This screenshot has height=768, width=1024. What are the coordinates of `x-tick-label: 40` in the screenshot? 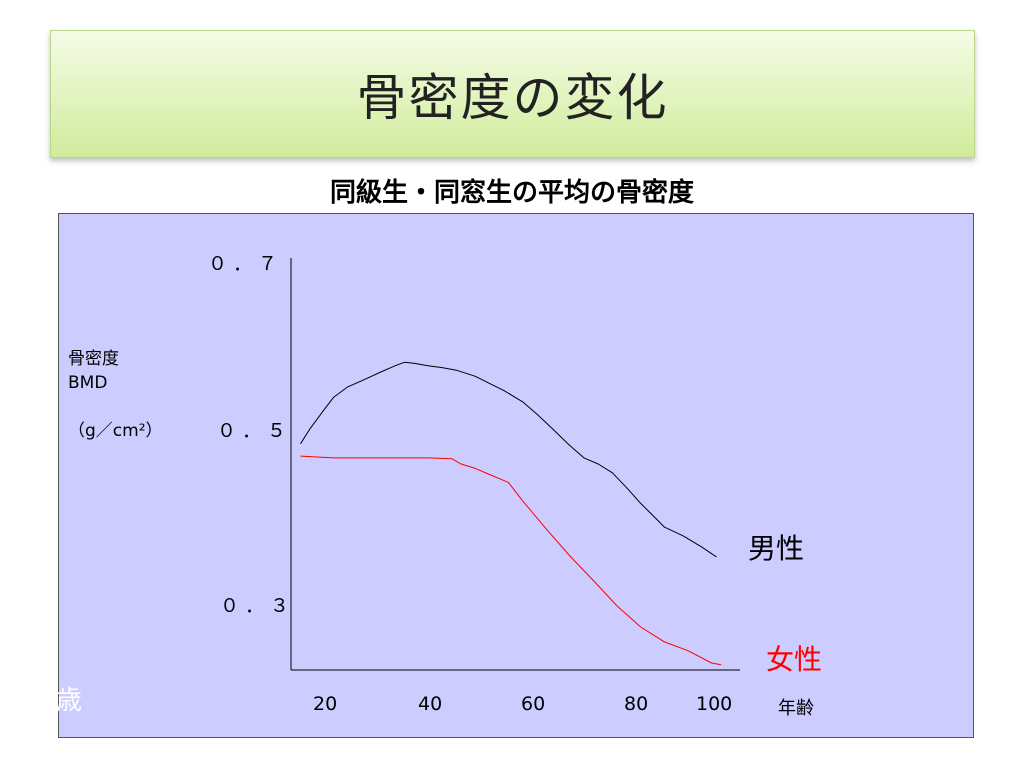 It's located at (430, 704).